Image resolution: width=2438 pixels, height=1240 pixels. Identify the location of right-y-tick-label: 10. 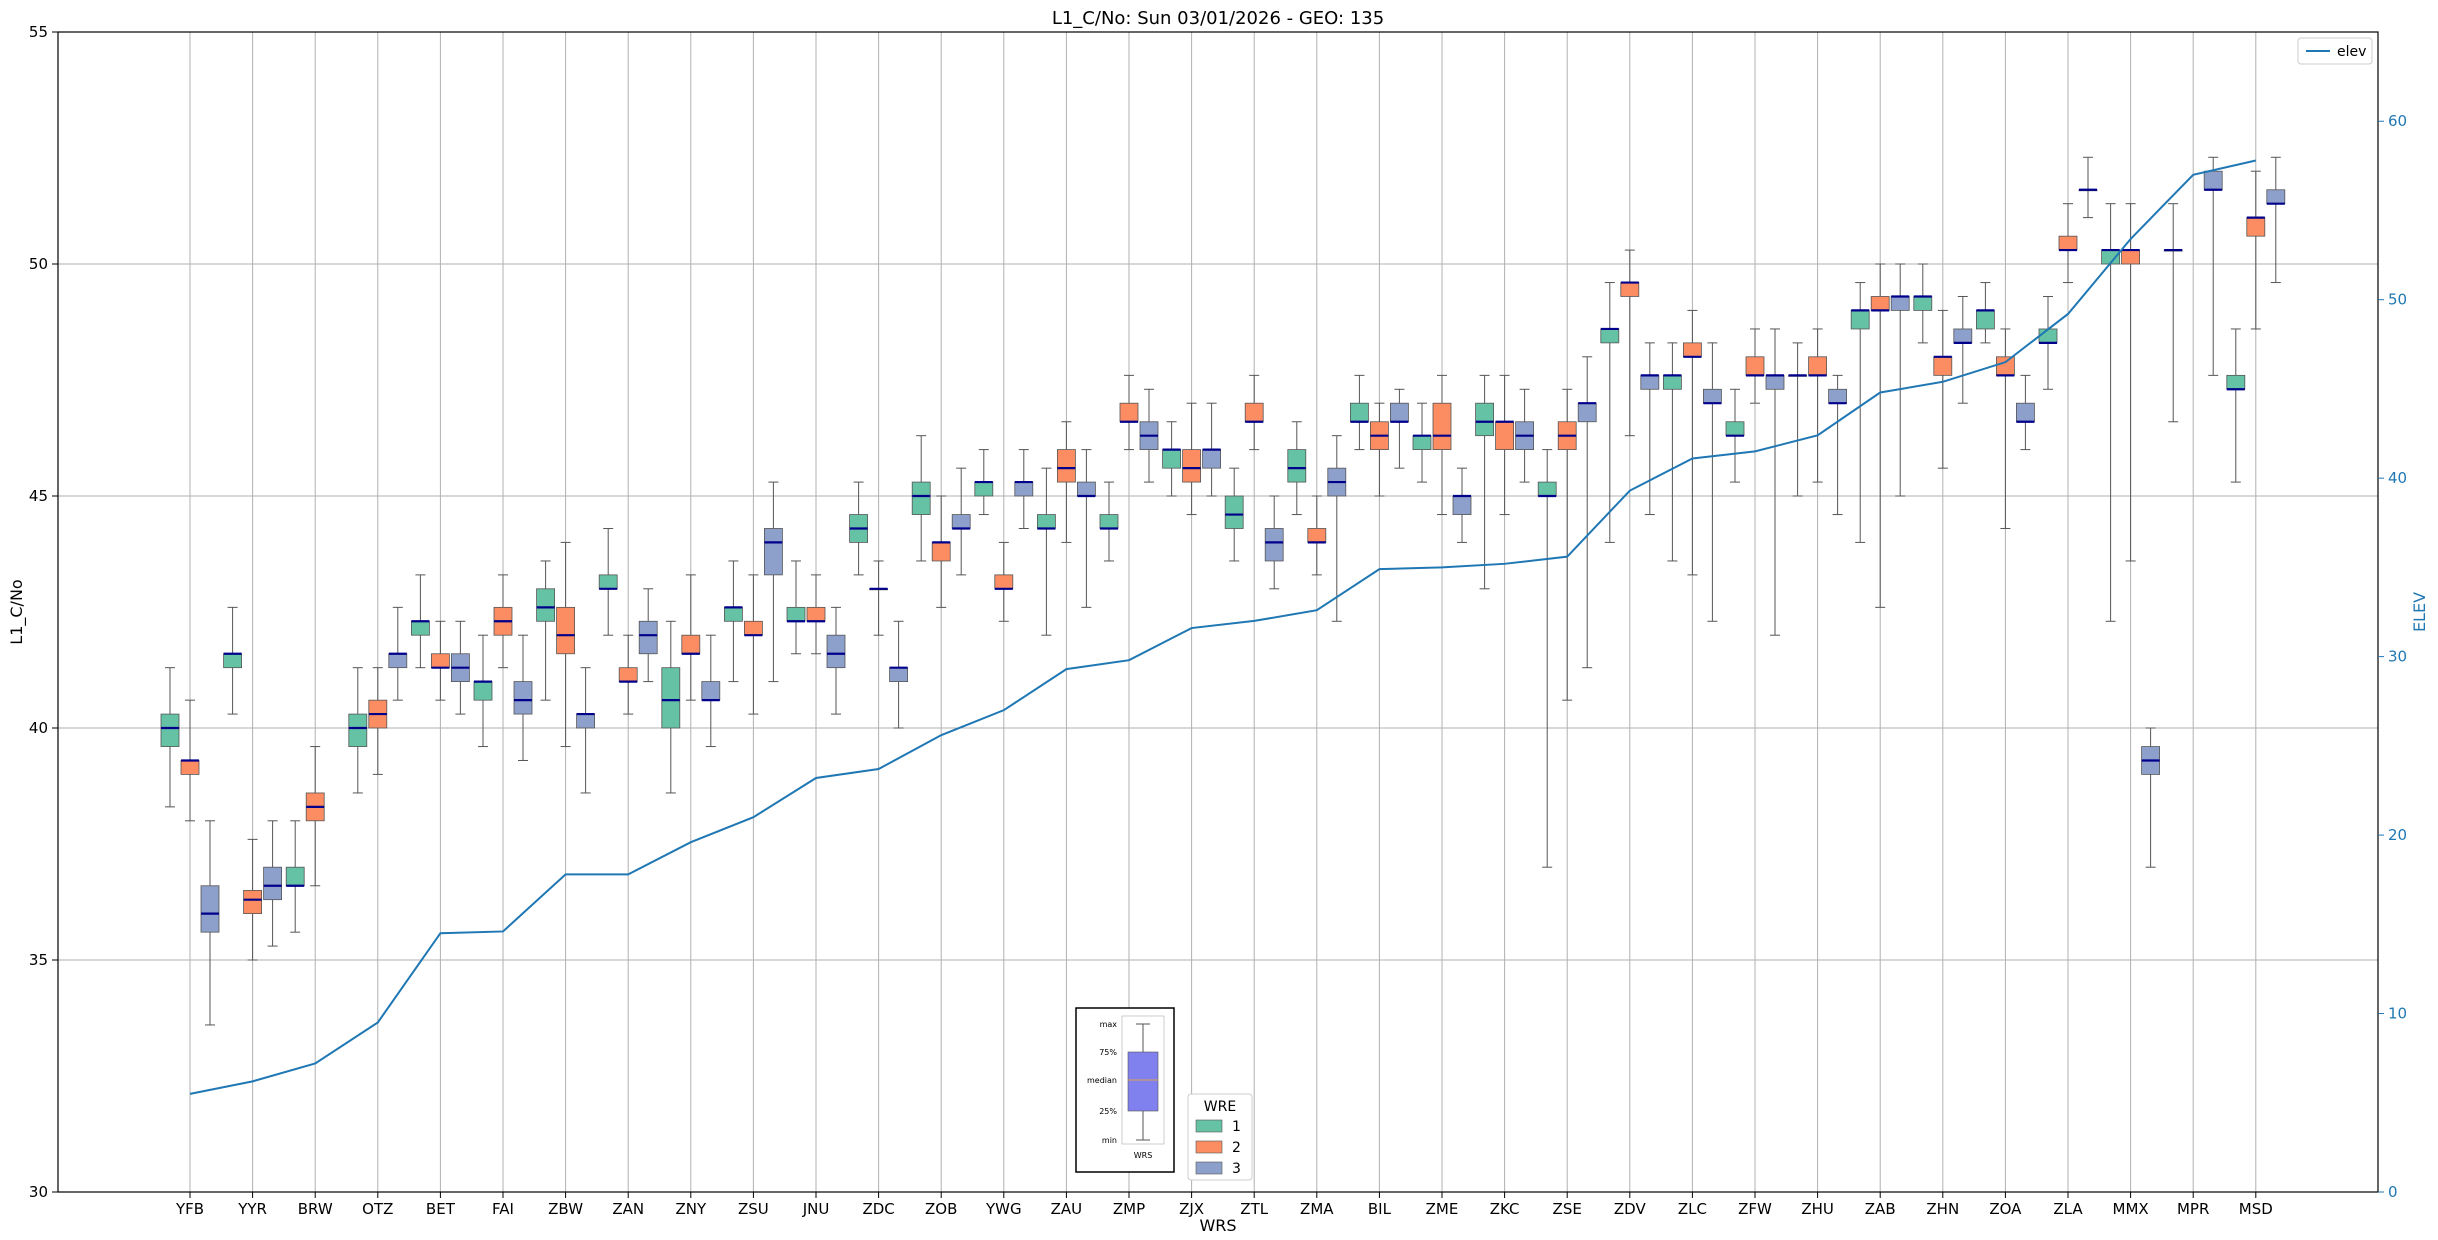
(2397, 1014).